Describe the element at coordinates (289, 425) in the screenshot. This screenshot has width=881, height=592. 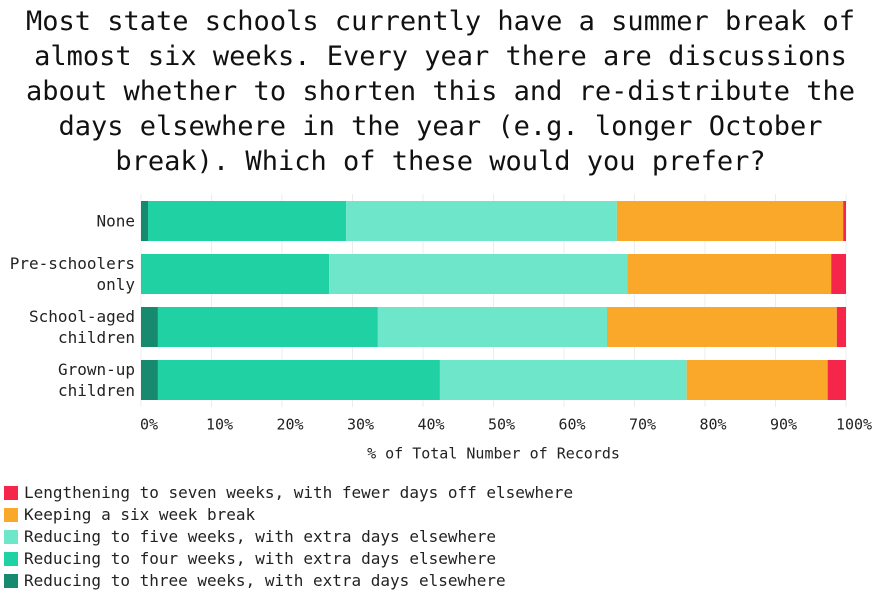
I see `x-tick-label: 20%` at that location.